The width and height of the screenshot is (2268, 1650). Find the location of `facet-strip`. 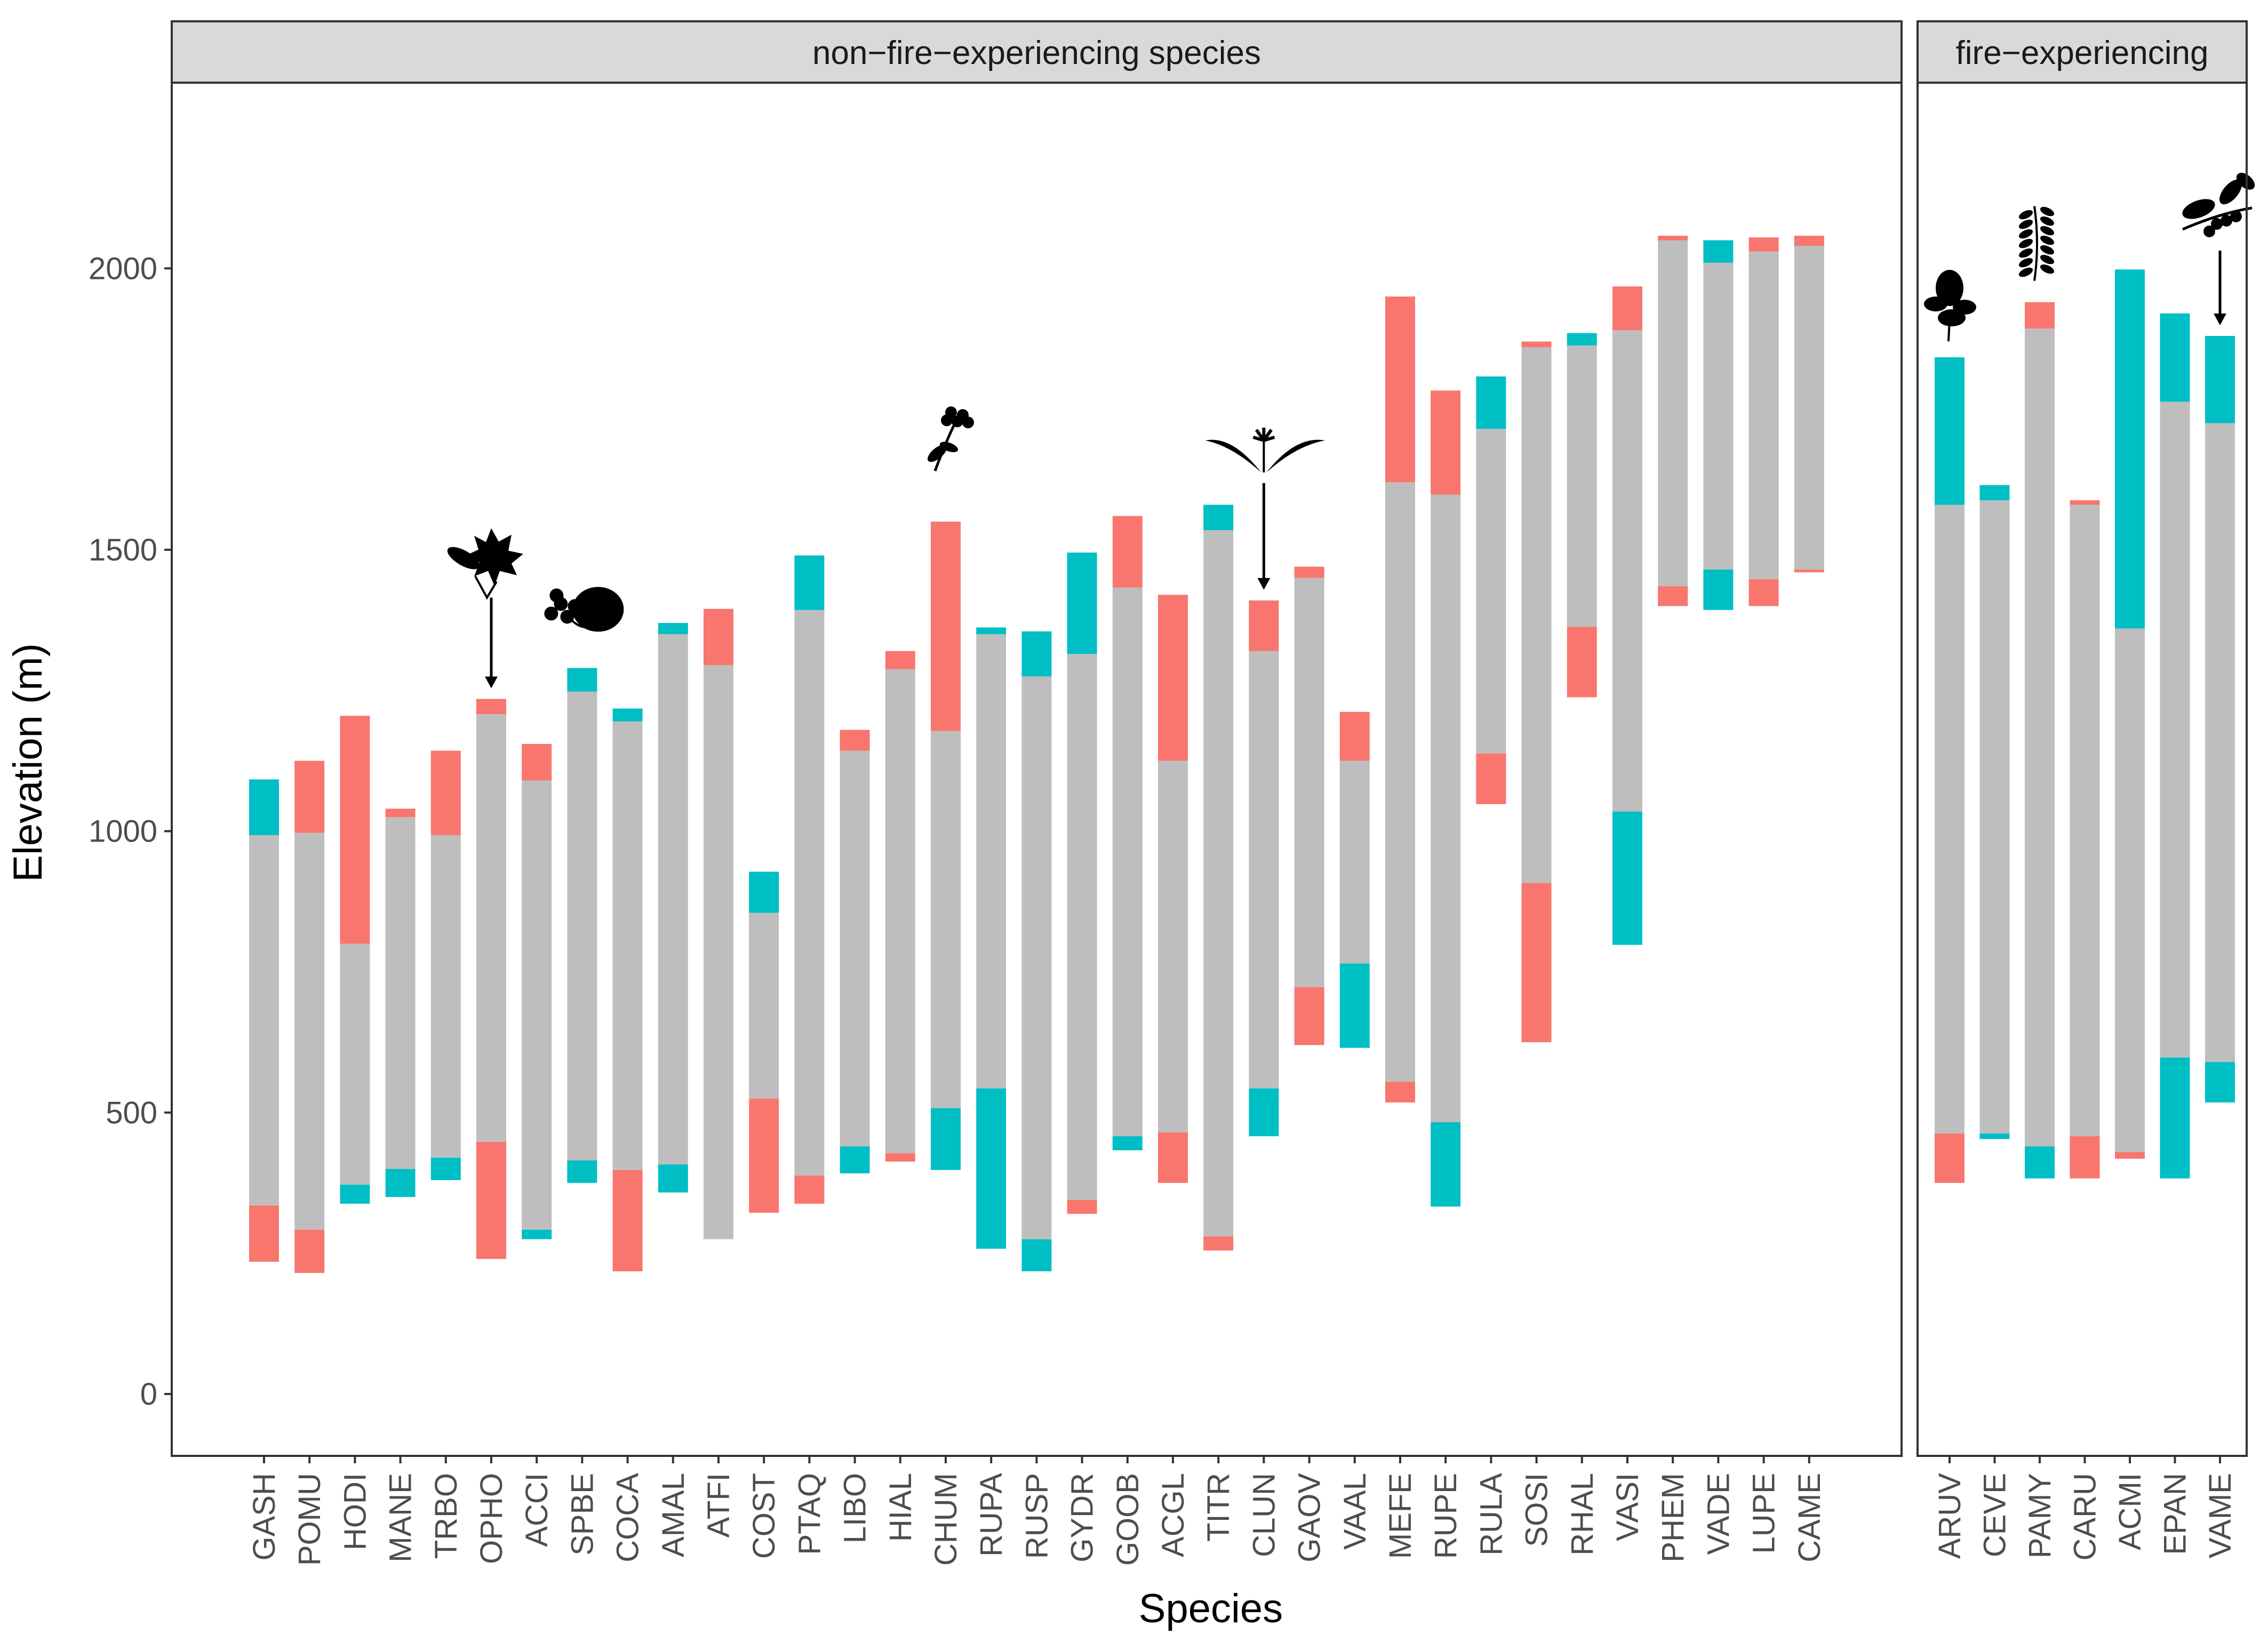

facet-strip is located at coordinates (1037, 52).